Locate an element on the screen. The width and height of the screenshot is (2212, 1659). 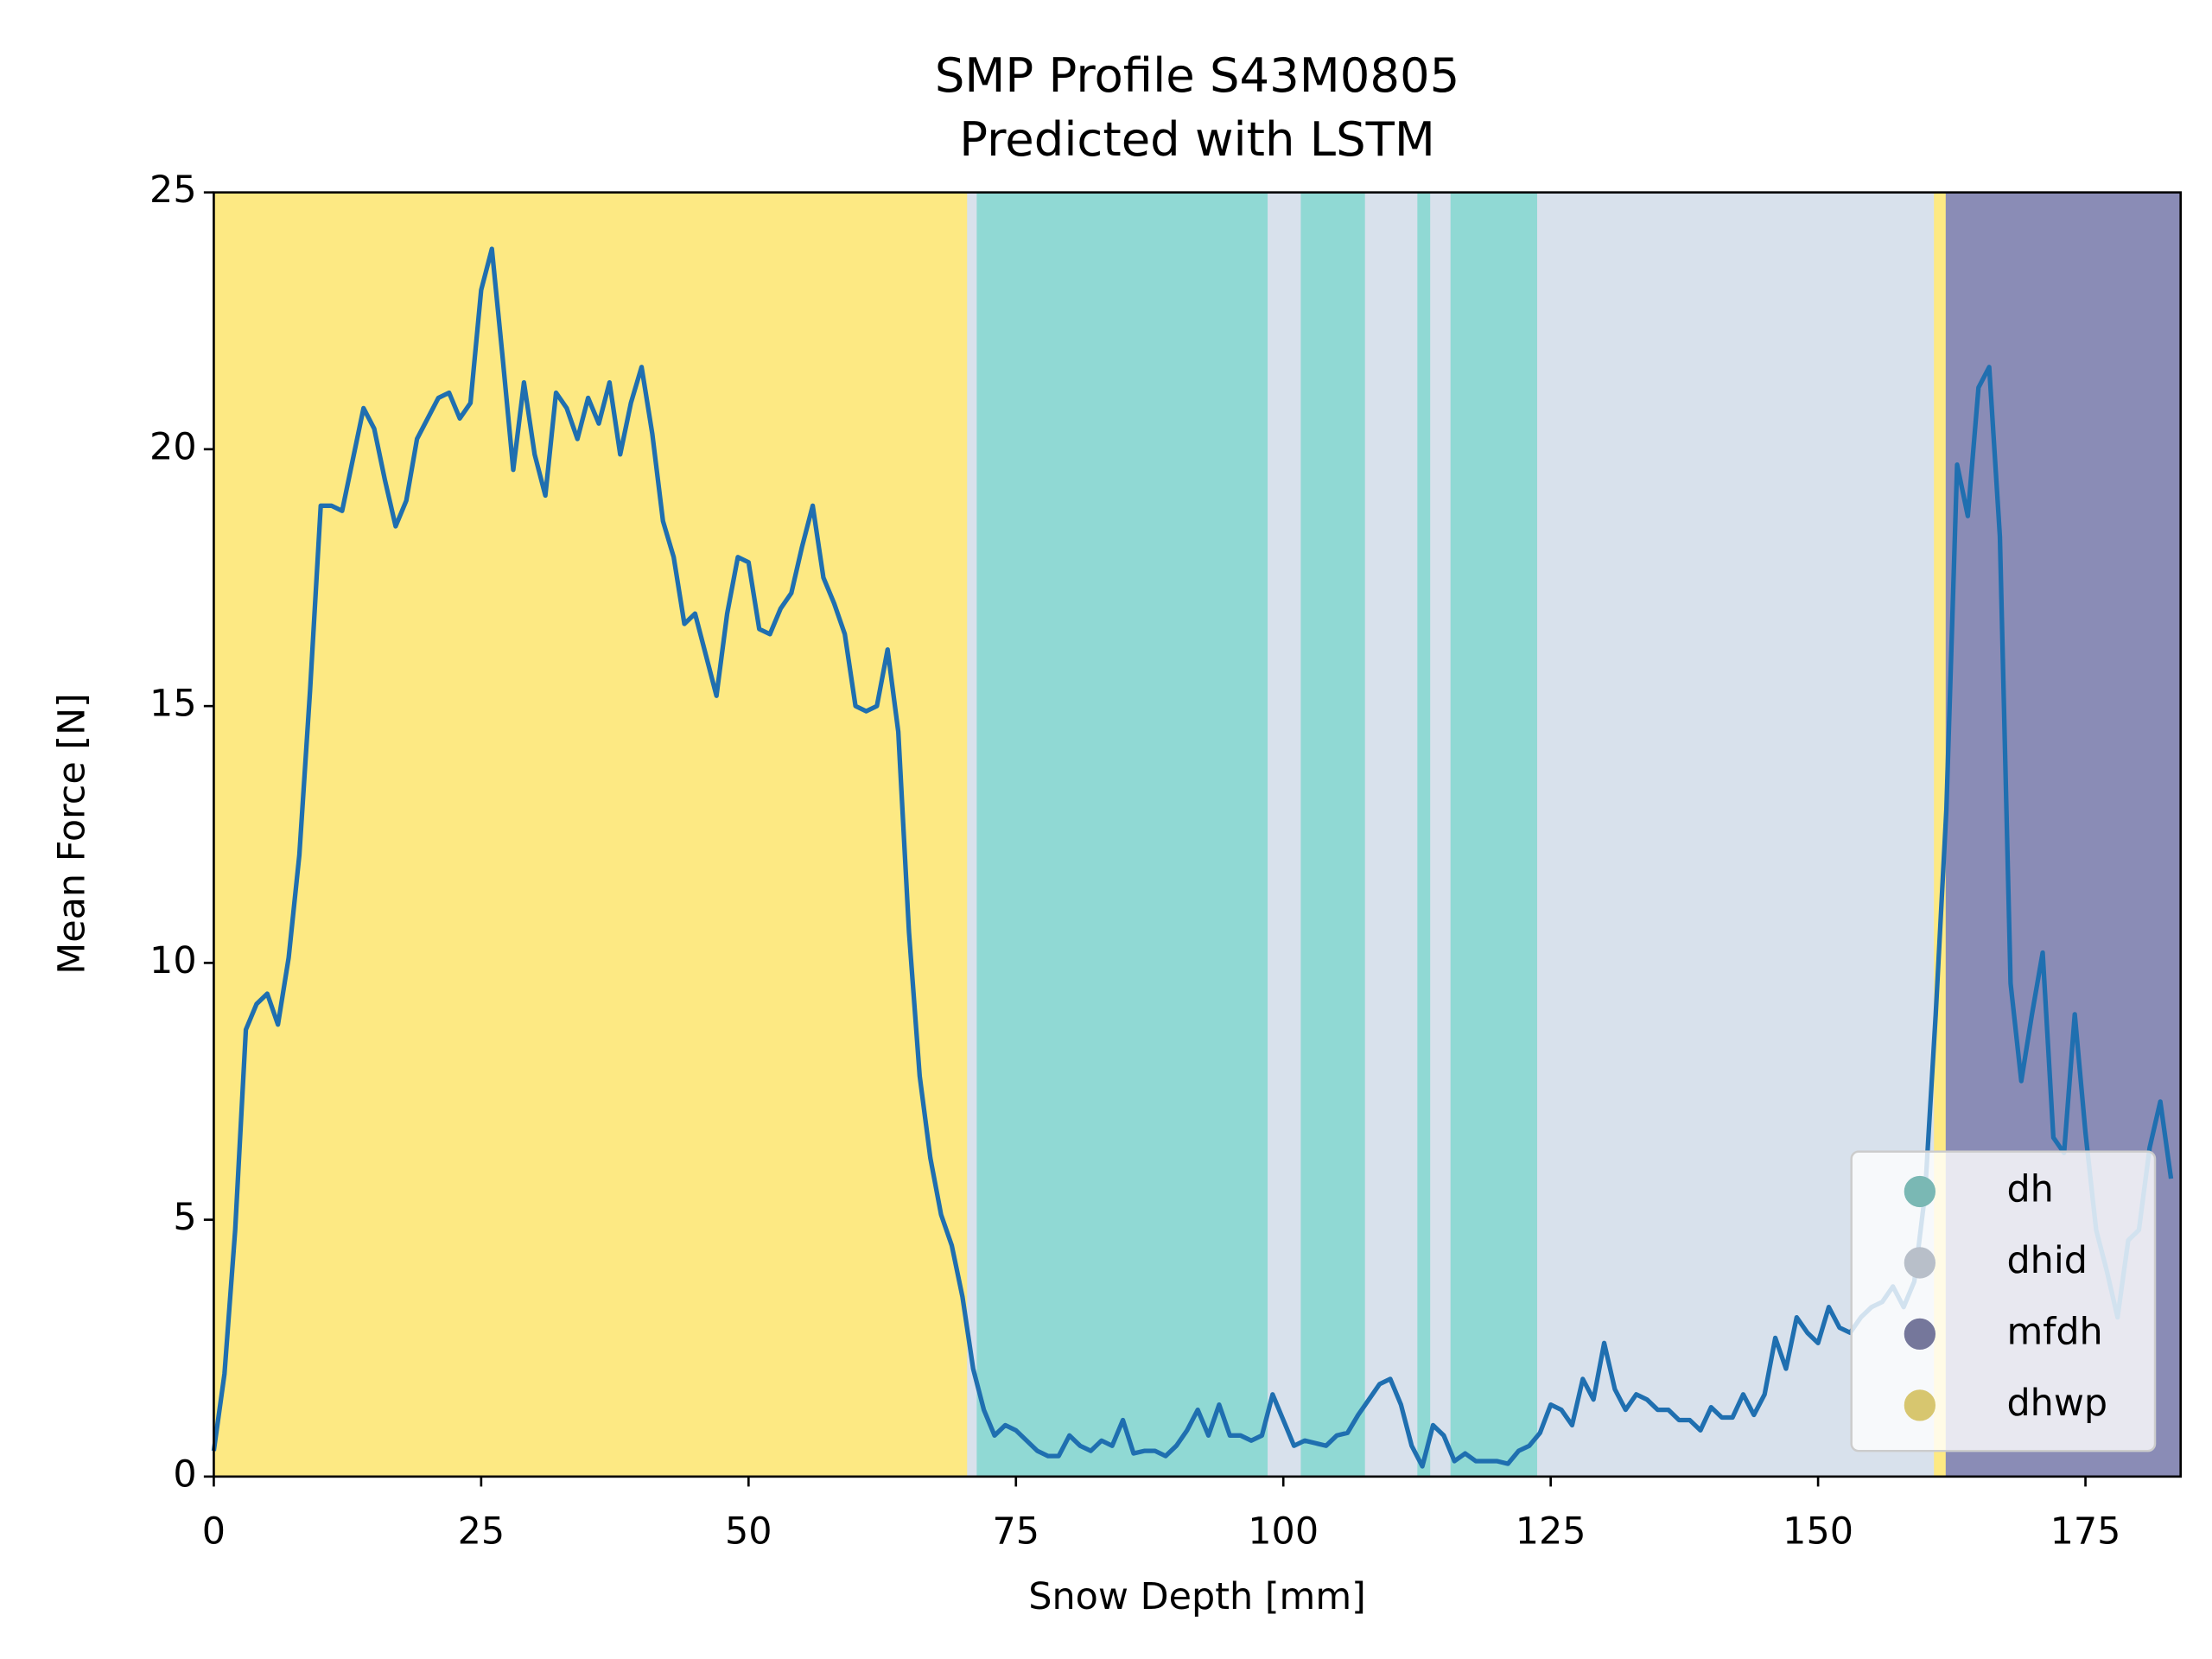
legend-label: dhwp is located at coordinates (2056, 1403).